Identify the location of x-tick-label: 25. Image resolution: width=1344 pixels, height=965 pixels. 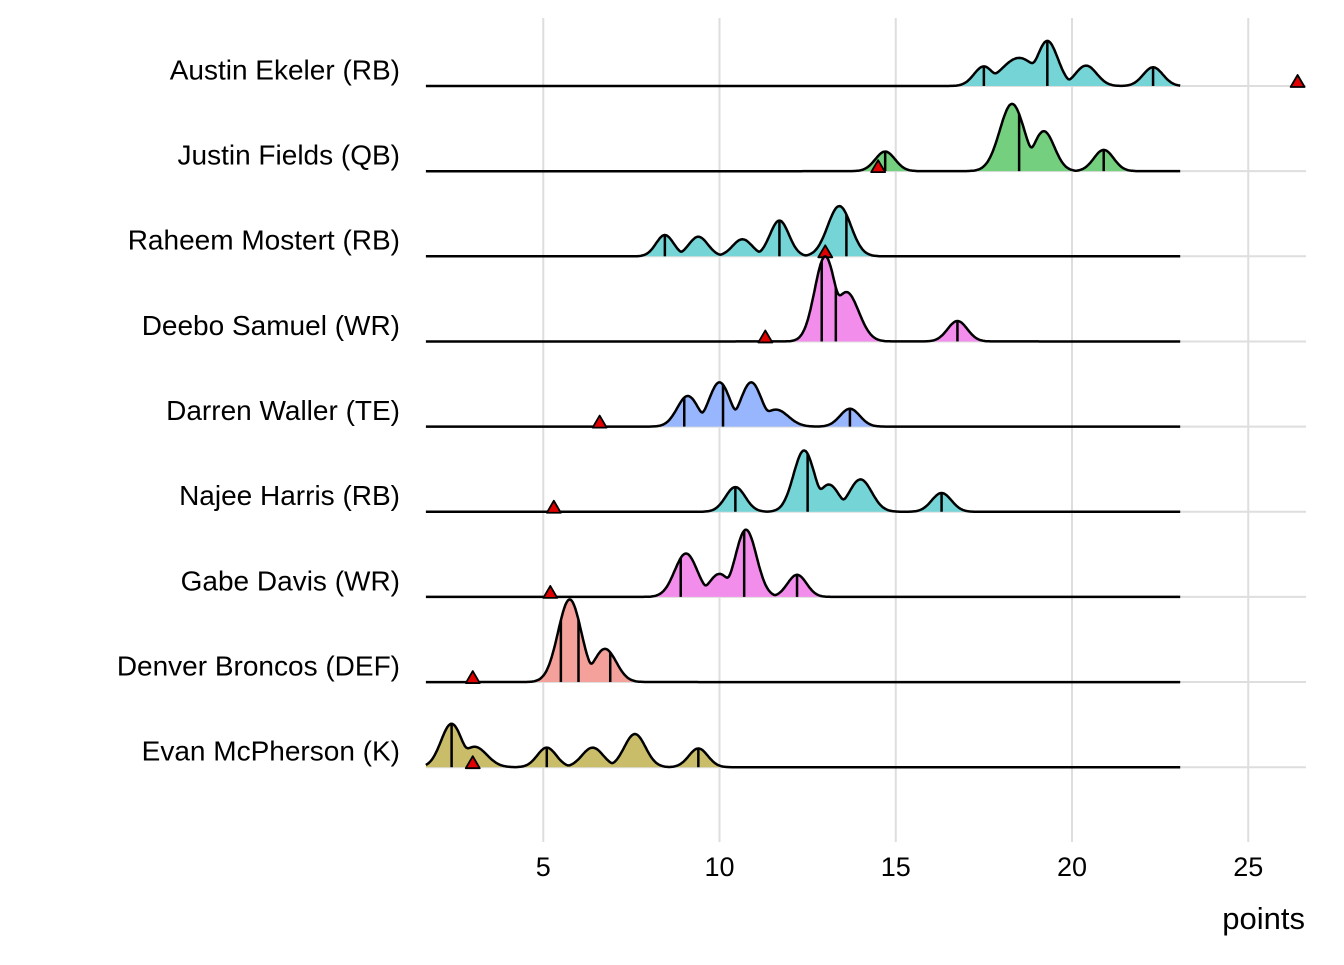
(1248, 867).